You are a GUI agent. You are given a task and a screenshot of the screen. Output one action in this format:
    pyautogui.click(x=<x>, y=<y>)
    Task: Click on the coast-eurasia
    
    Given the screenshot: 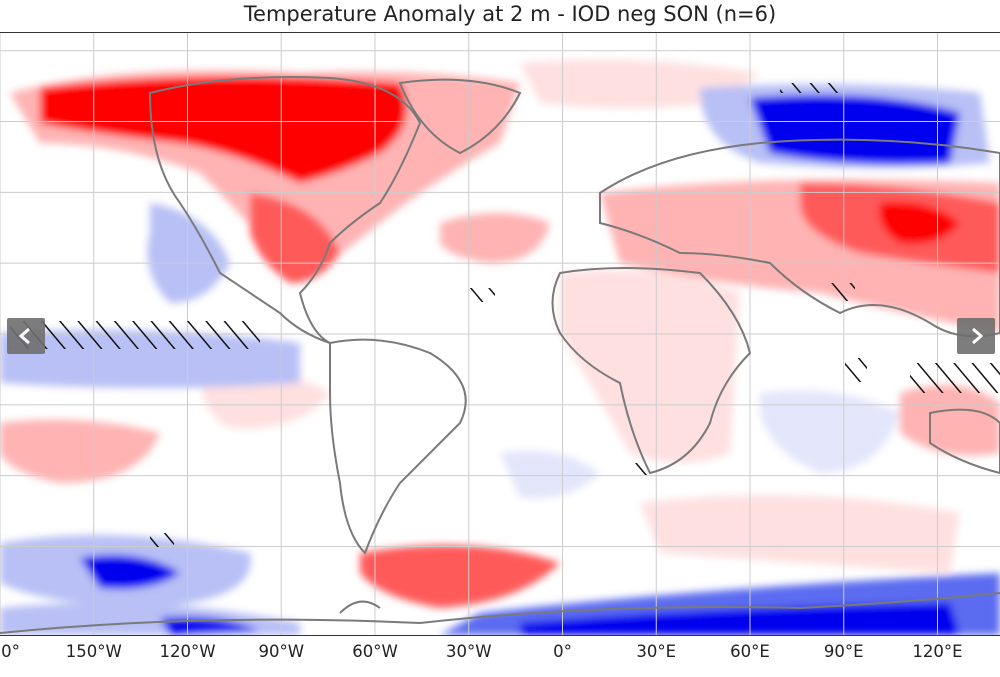 What is the action you would take?
    pyautogui.click(x=799, y=238)
    